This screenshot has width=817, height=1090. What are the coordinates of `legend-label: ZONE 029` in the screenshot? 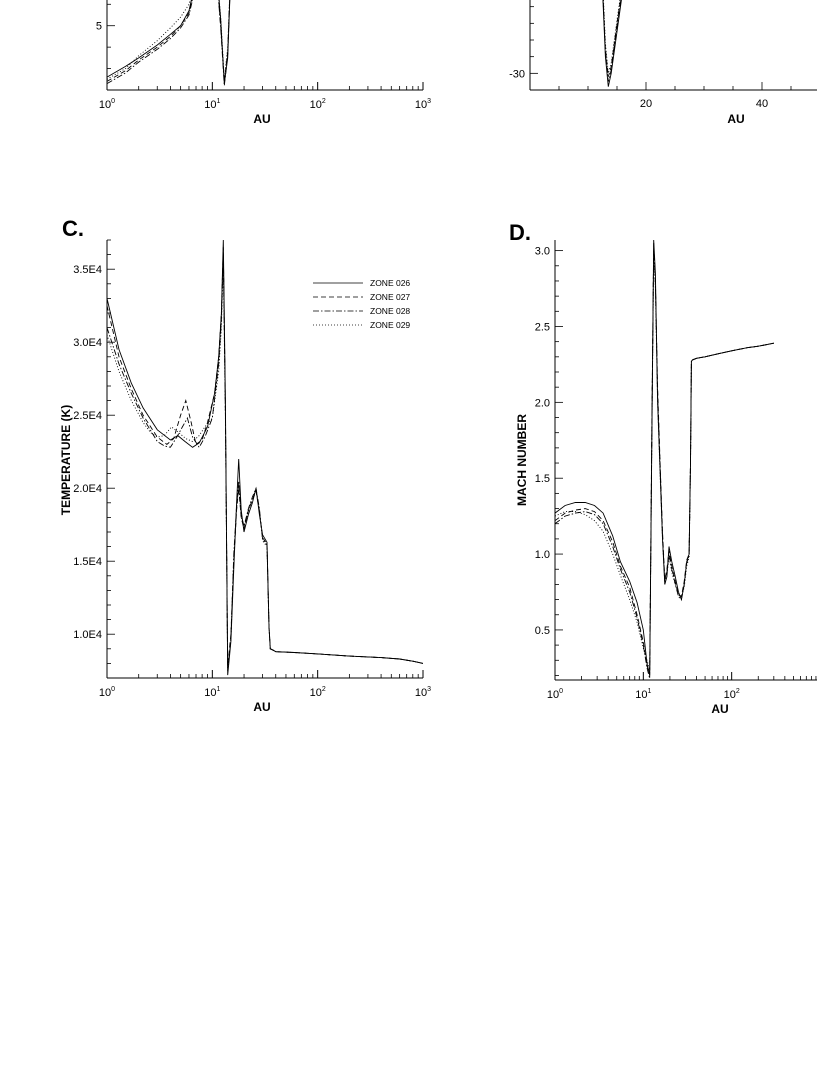 It's located at (390, 325).